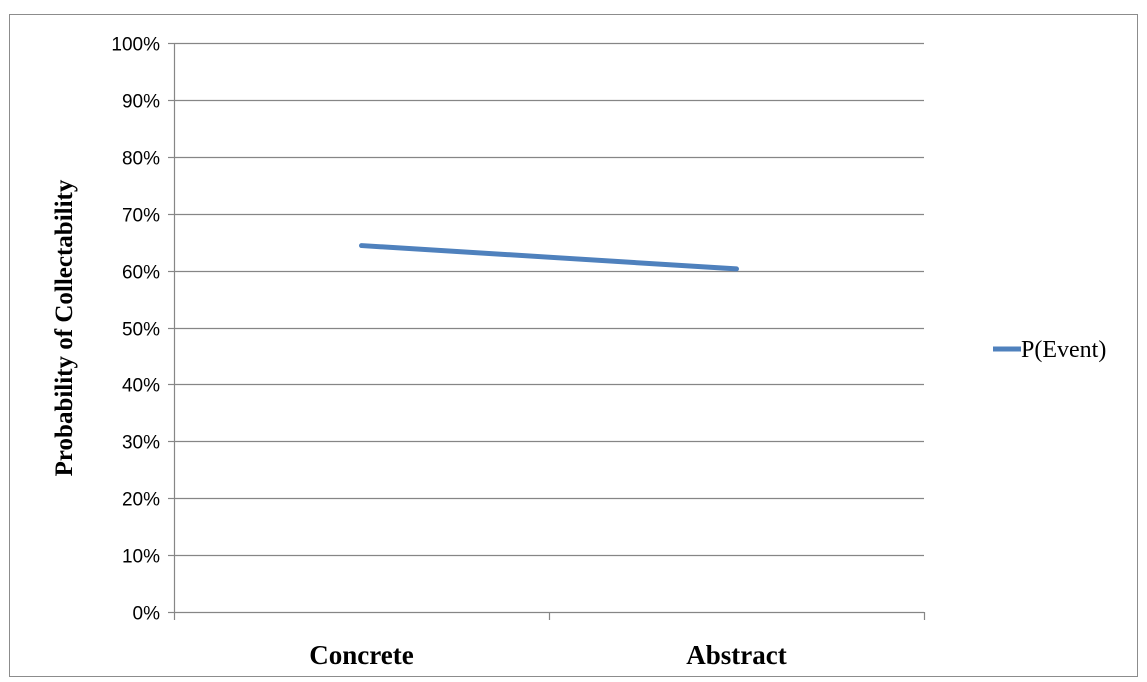  I want to click on x-category-label: Concrete, so click(361, 655).